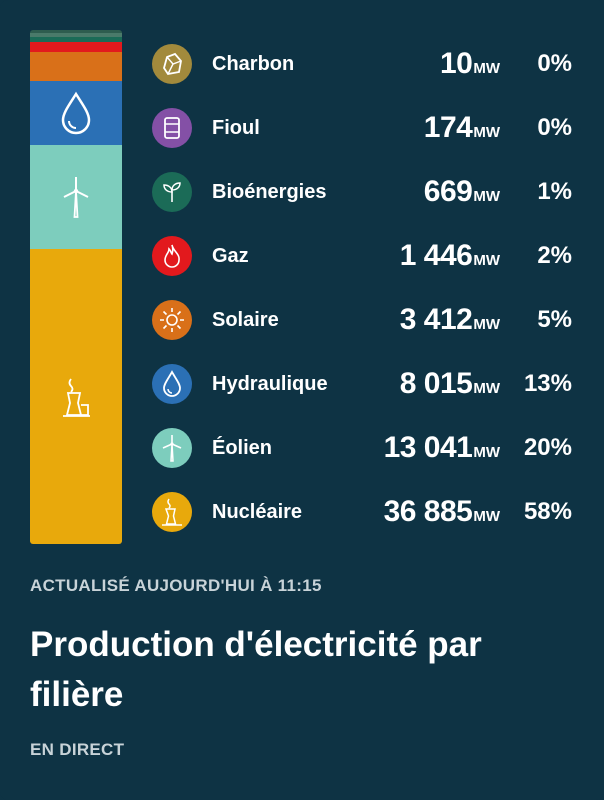 The height and width of the screenshot is (800, 604). I want to click on last-updated-label: ACTUALISÉ AUJOURD'HUI À 11:15, so click(176, 585).